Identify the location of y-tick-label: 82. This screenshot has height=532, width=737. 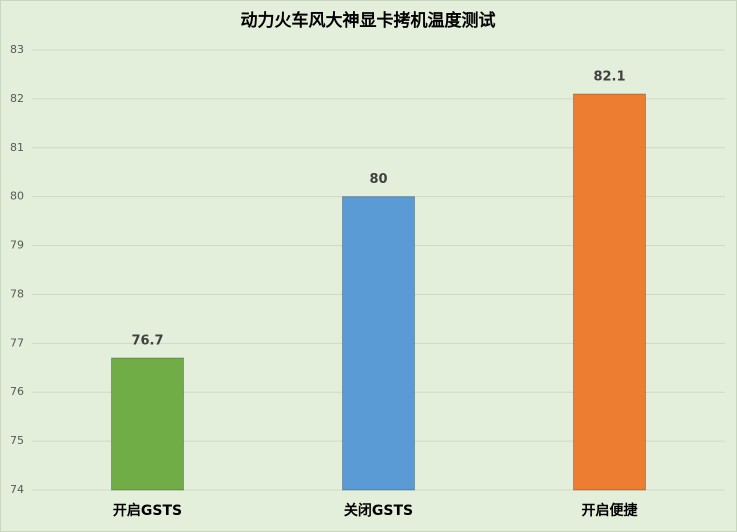
(17, 98).